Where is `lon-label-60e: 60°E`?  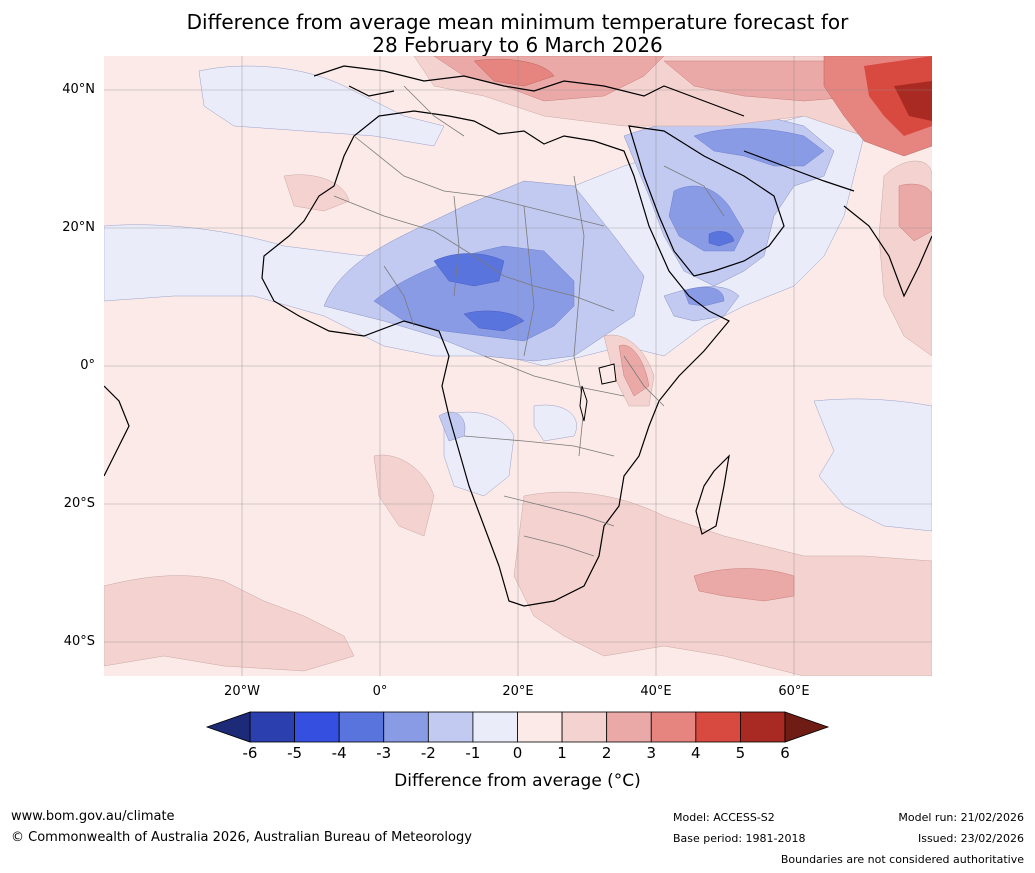
lon-label-60e: 60°E is located at coordinates (794, 691).